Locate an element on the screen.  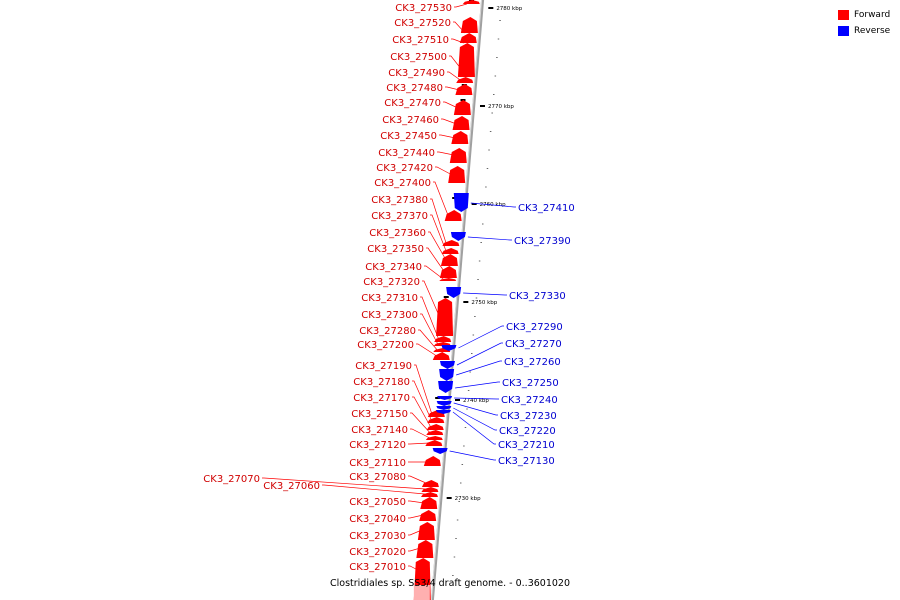
gene-label-forward: CK3_27010 is located at coordinates (377, 567).